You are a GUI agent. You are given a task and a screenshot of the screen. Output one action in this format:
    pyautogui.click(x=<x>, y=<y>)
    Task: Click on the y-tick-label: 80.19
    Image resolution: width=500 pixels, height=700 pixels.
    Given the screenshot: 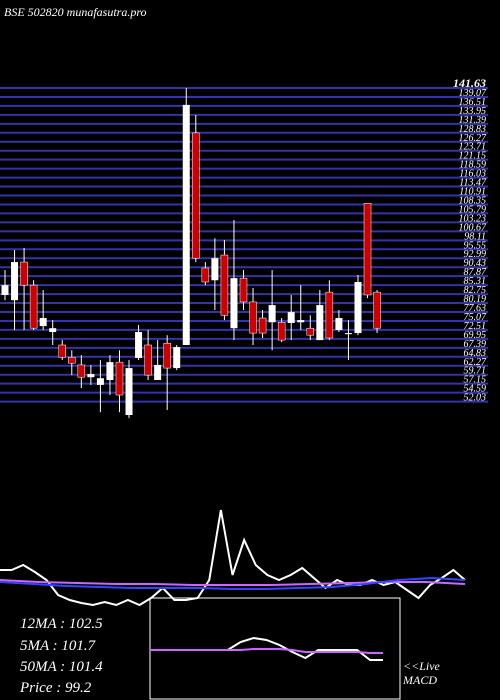 What is the action you would take?
    pyautogui.click(x=475, y=299)
    